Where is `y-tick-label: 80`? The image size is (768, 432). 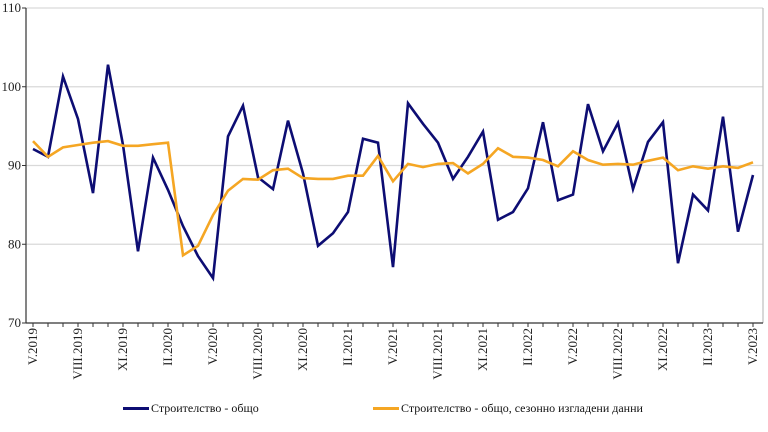 y-tick-label: 80 is located at coordinates (14, 243).